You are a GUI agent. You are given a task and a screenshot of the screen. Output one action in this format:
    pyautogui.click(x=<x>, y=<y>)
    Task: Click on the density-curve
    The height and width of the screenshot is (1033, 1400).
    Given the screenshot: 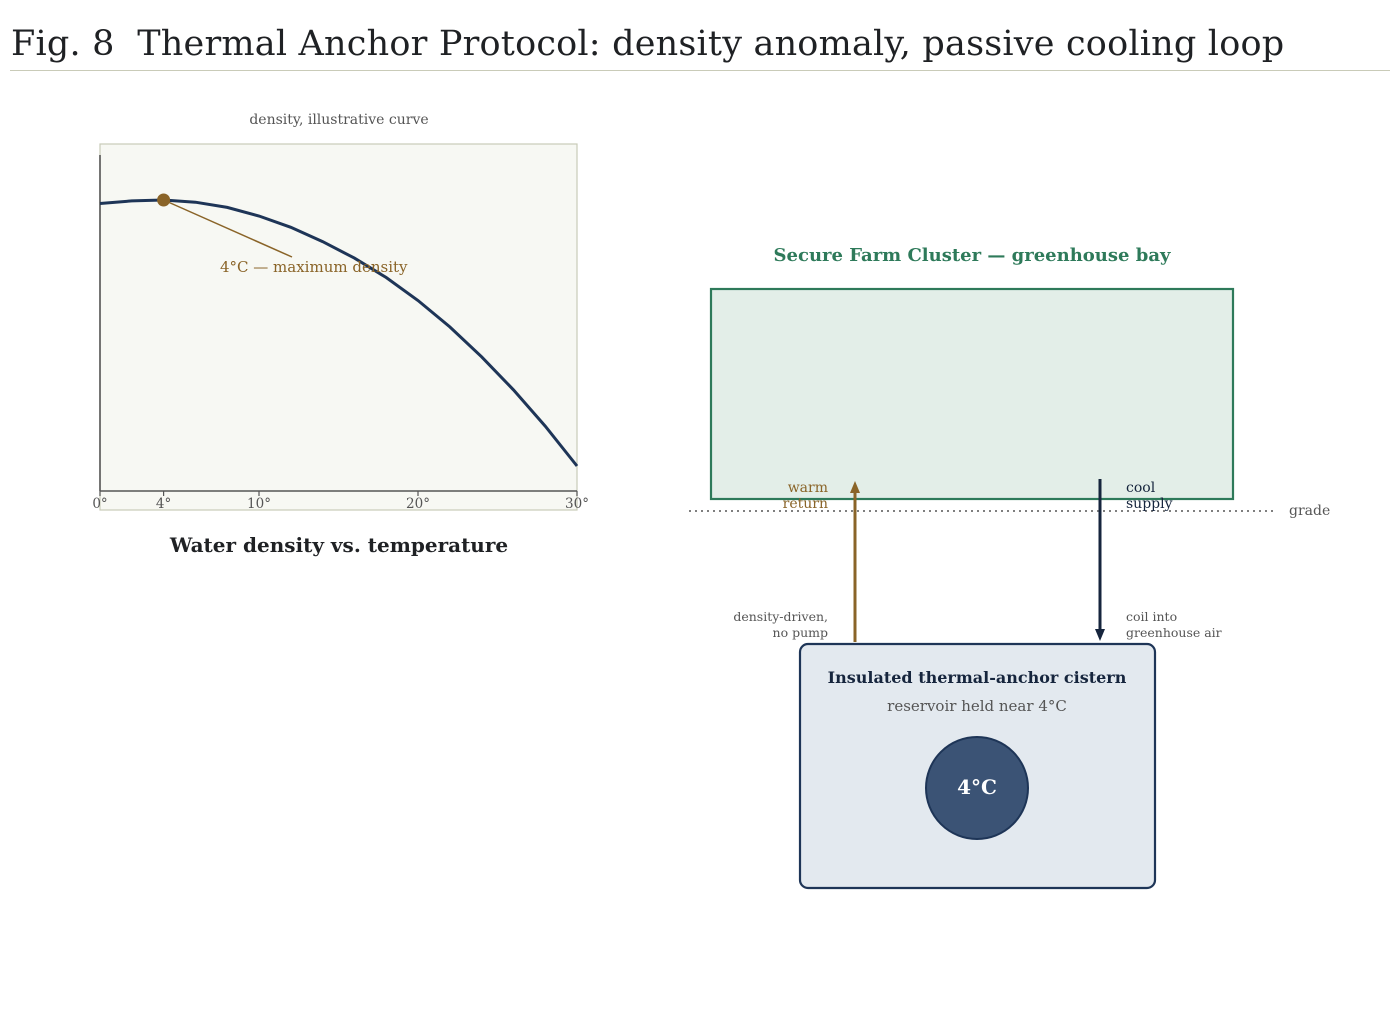 What is the action you would take?
    pyautogui.click(x=339, y=332)
    